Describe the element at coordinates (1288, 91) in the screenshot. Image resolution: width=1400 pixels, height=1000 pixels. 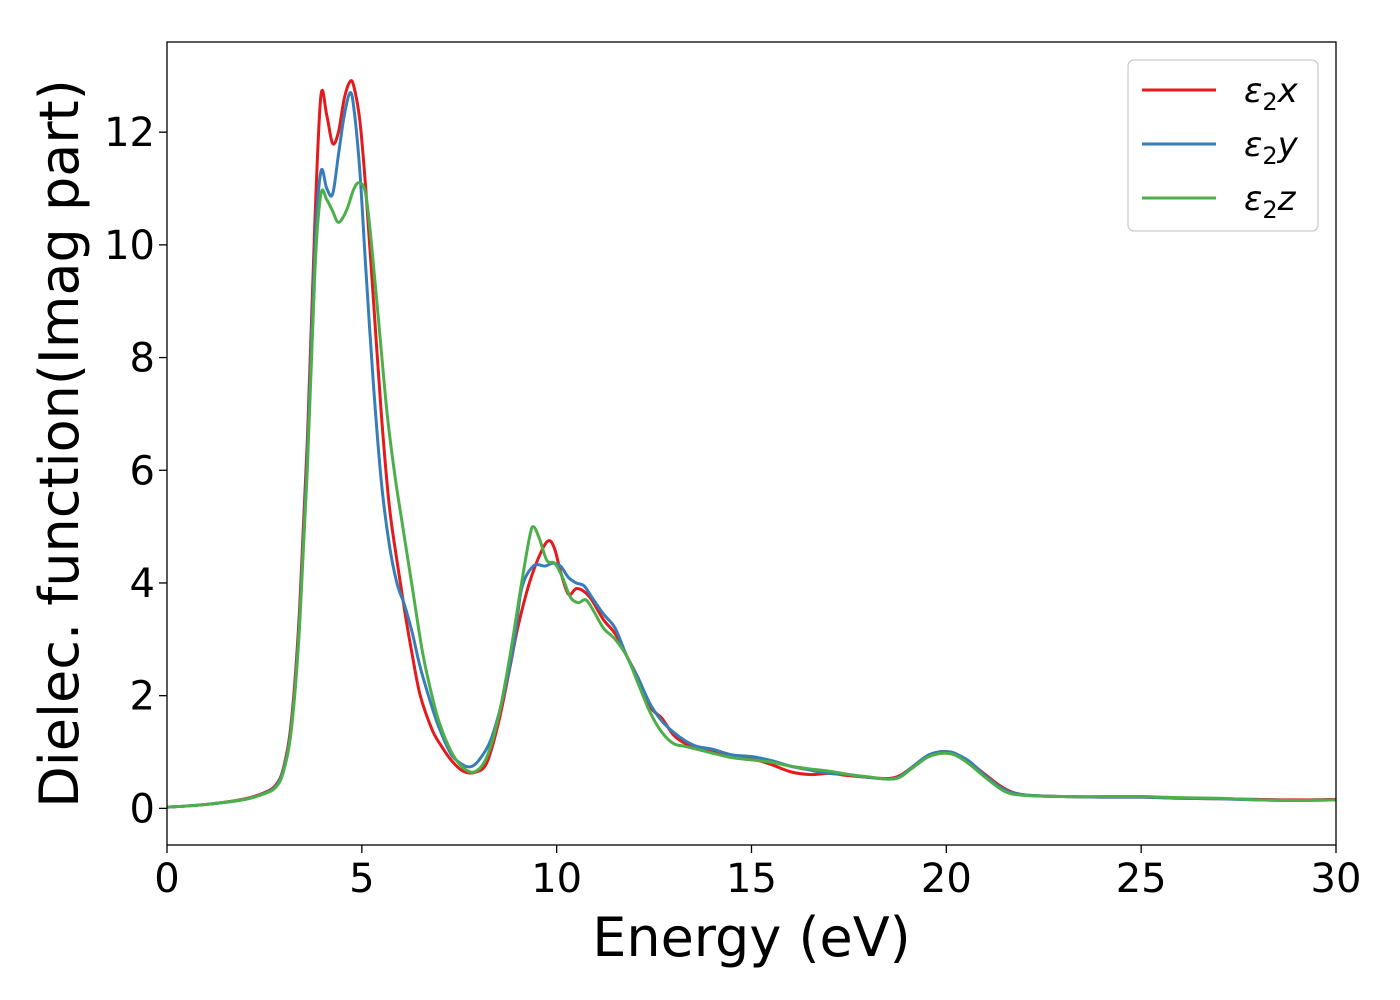
I see `legend-component: x` at that location.